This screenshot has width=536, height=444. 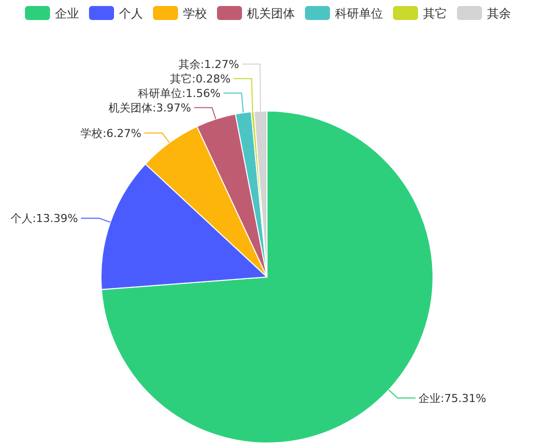 What do you see at coordinates (150, 108) in the screenshot?
I see `category-label: 机关团体:3.97%` at bounding box center [150, 108].